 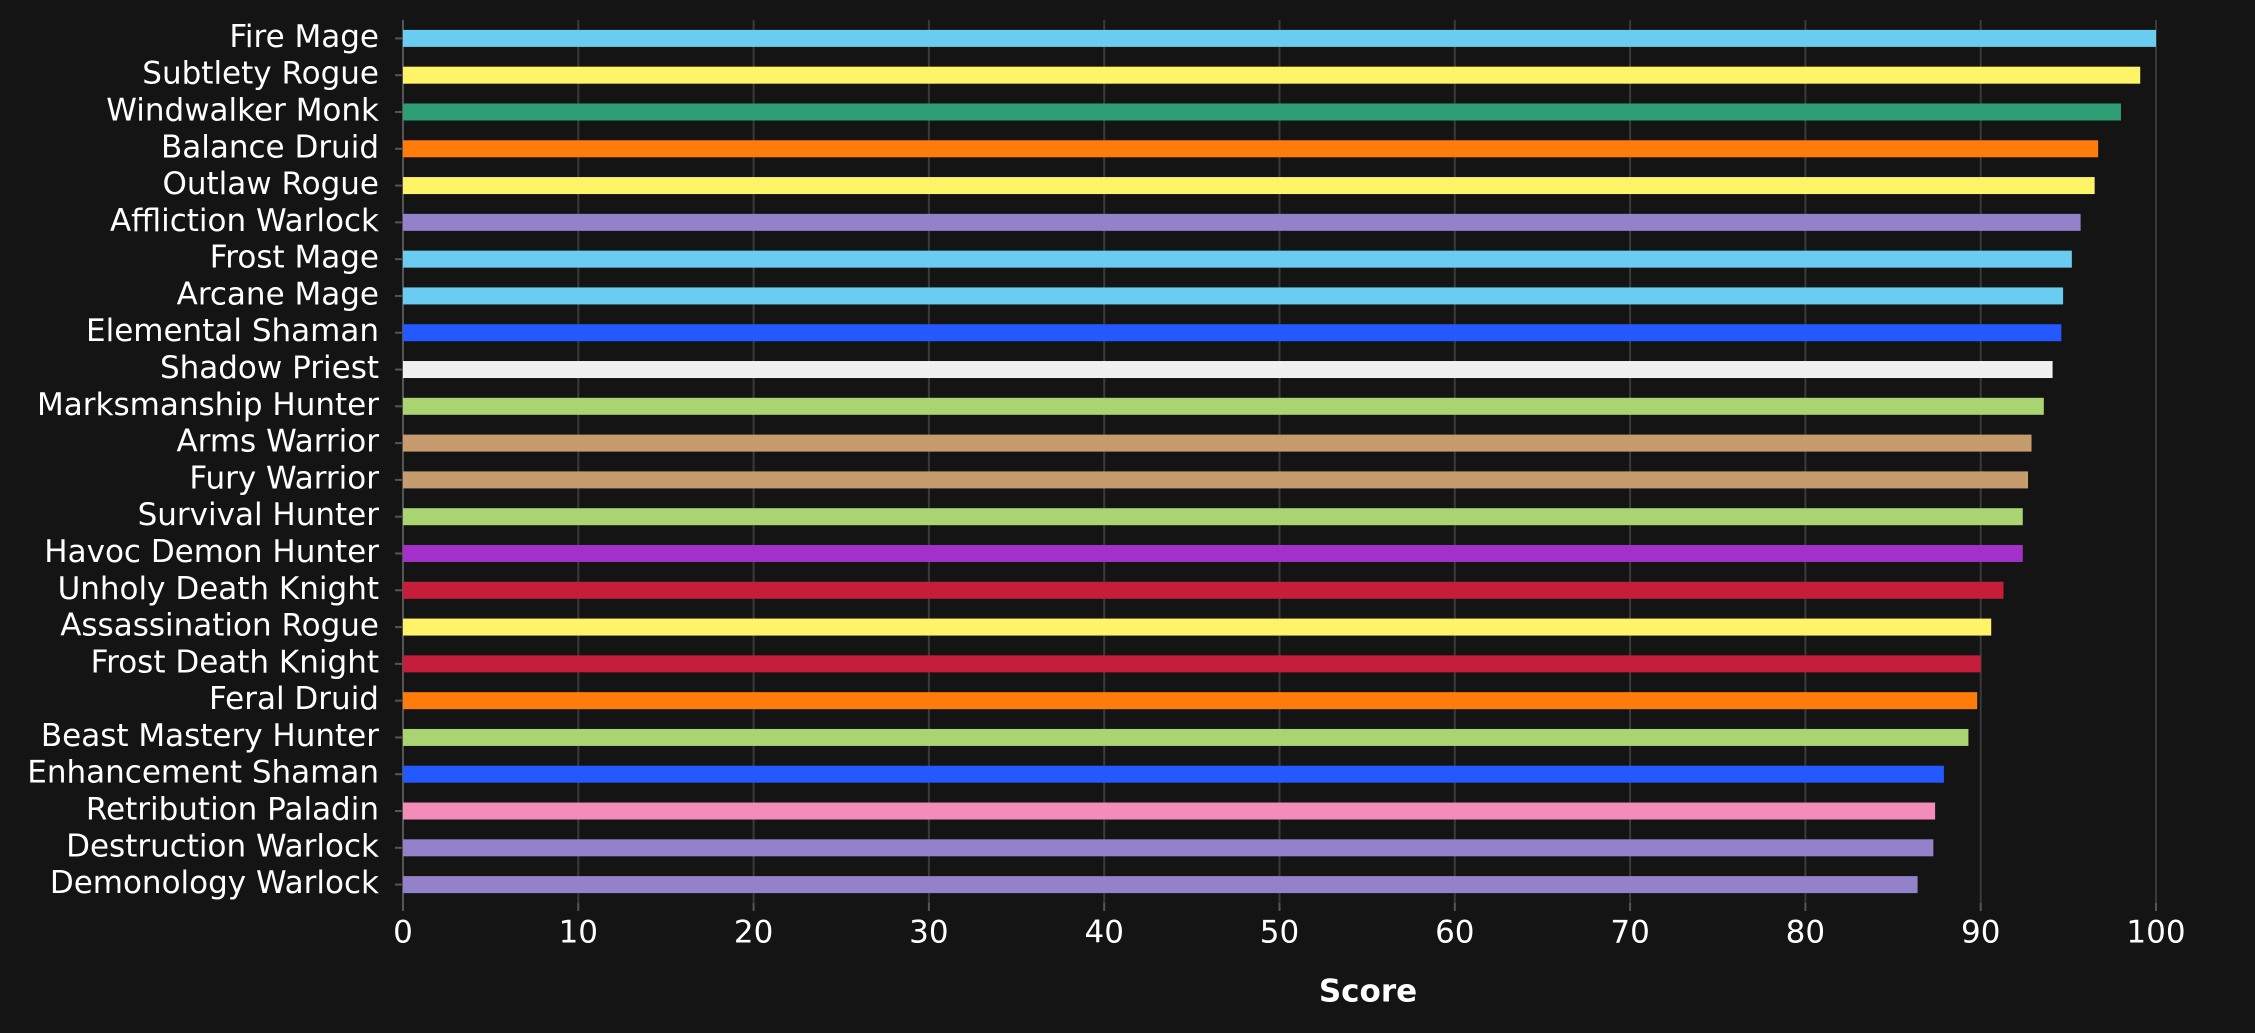 I want to click on y-tick-label: Affliction Warlock, so click(x=244, y=221).